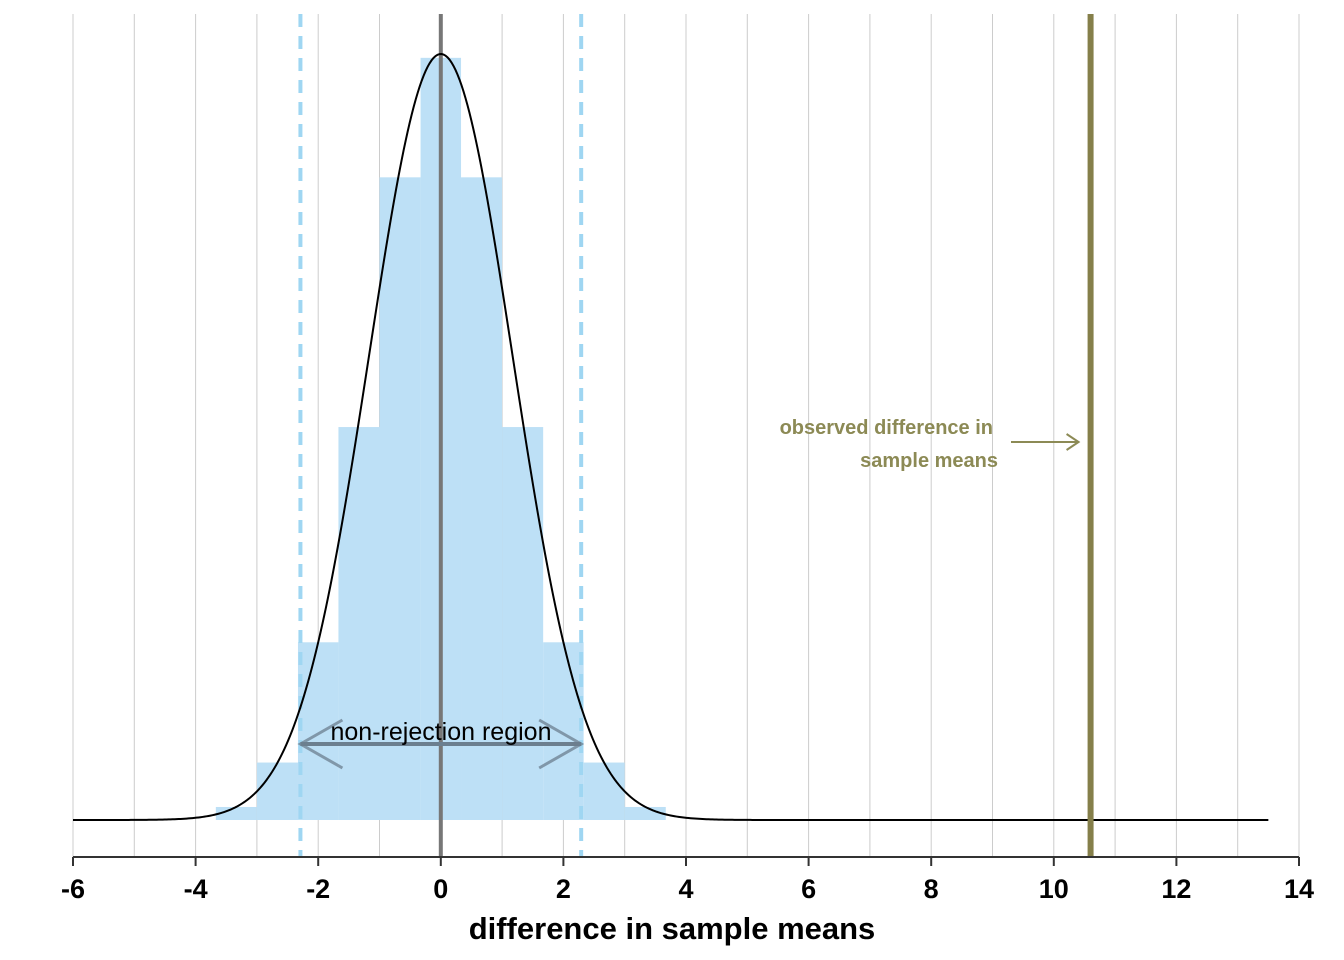 The height and width of the screenshot is (960, 1344). Describe the element at coordinates (1176, 889) in the screenshot. I see `x-tick-label: 12` at that location.